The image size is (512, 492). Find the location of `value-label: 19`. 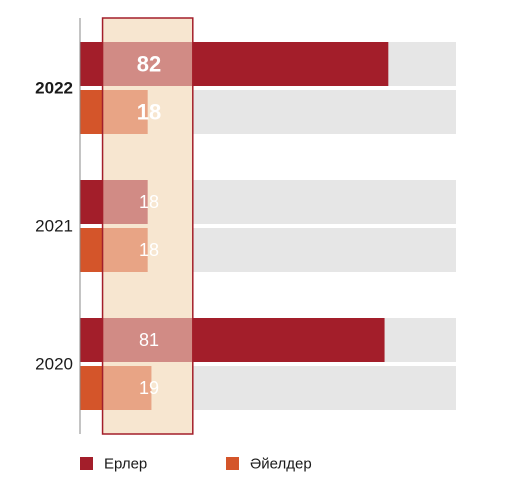

value-label: 19 is located at coordinates (149, 388).